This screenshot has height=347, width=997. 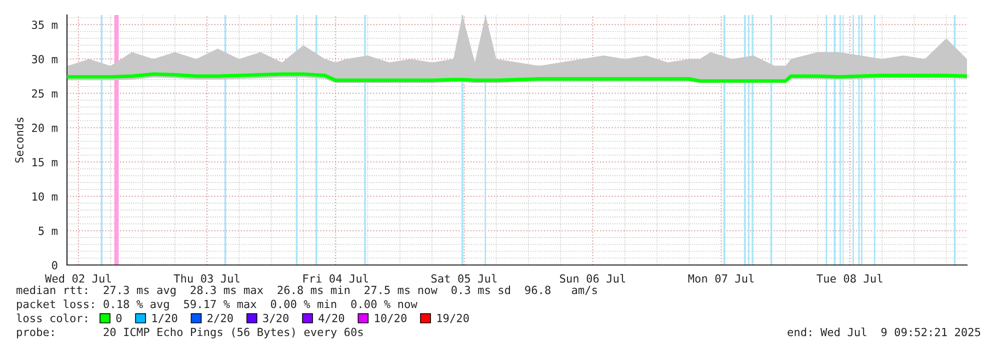 I want to click on y-tick-label: 15 m, so click(x=45, y=162).